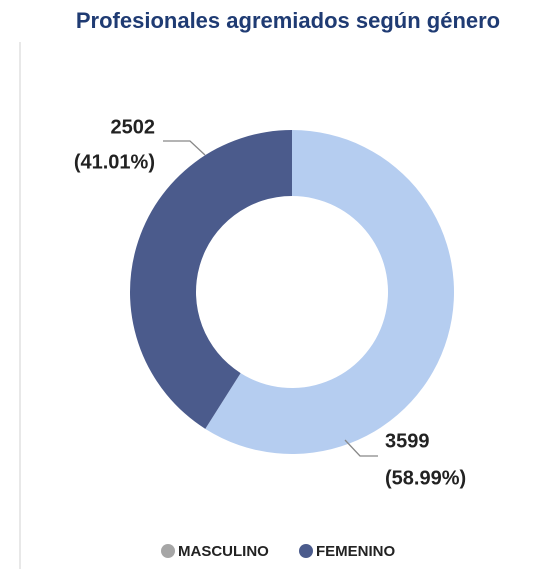  What do you see at coordinates (425, 478) in the screenshot?
I see `percentage-label: (58.99%)` at bounding box center [425, 478].